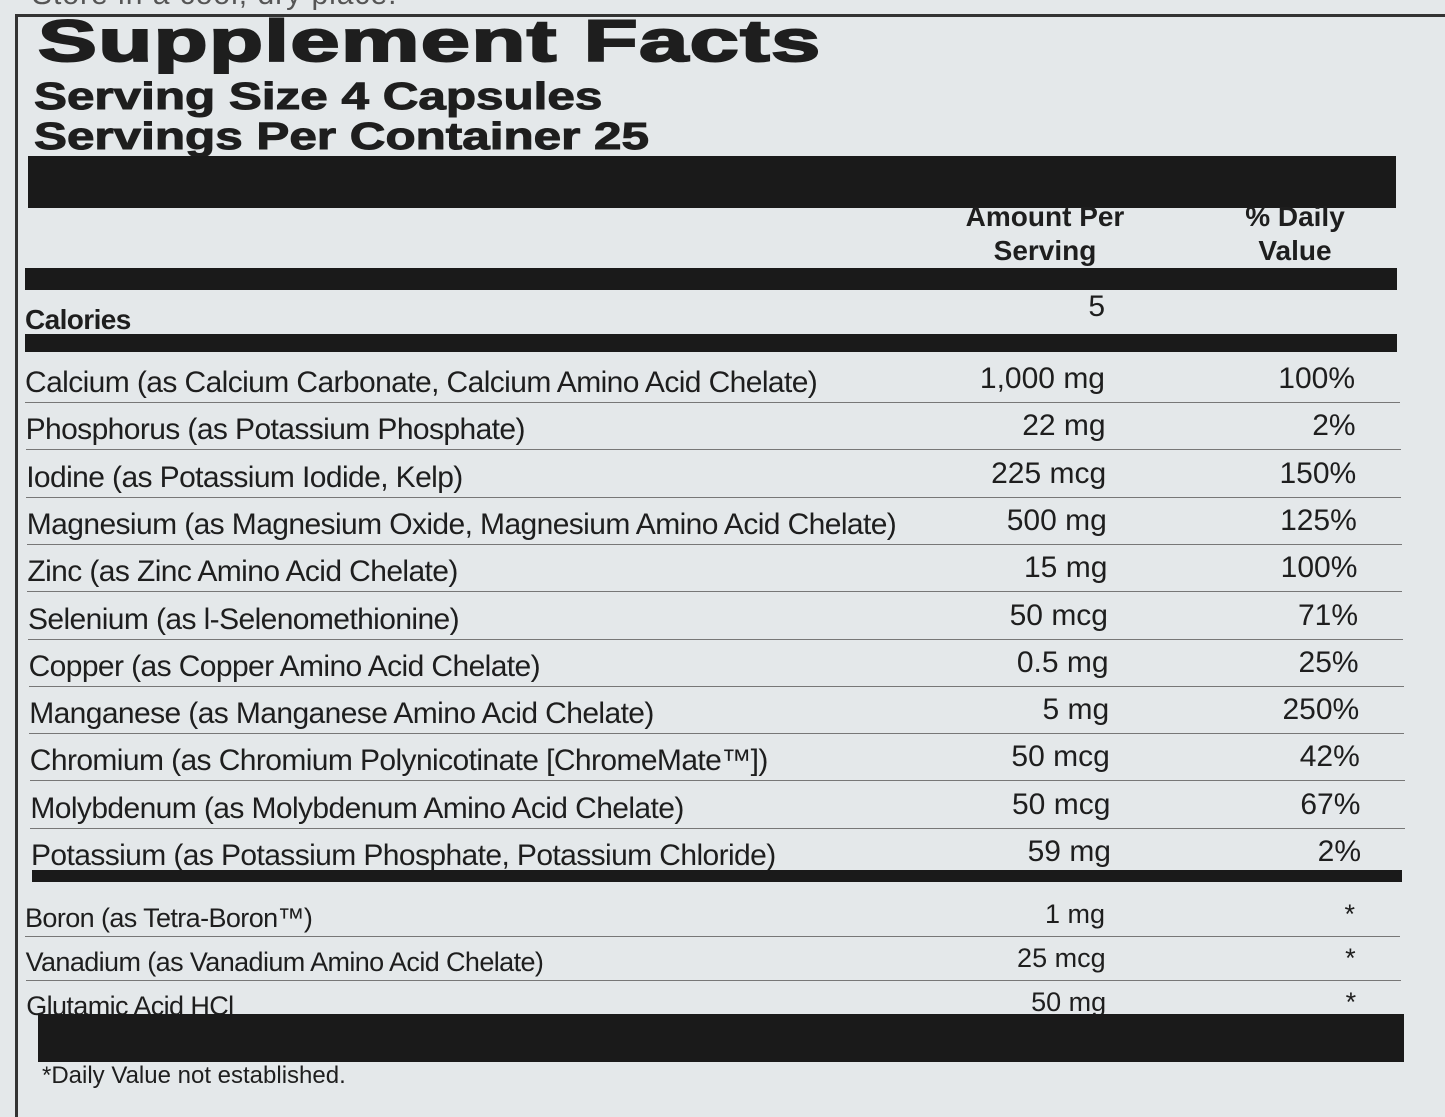 The width and height of the screenshot is (1445, 1117). What do you see at coordinates (1295, 233) in the screenshot?
I see `dv-header: % Daily Value` at bounding box center [1295, 233].